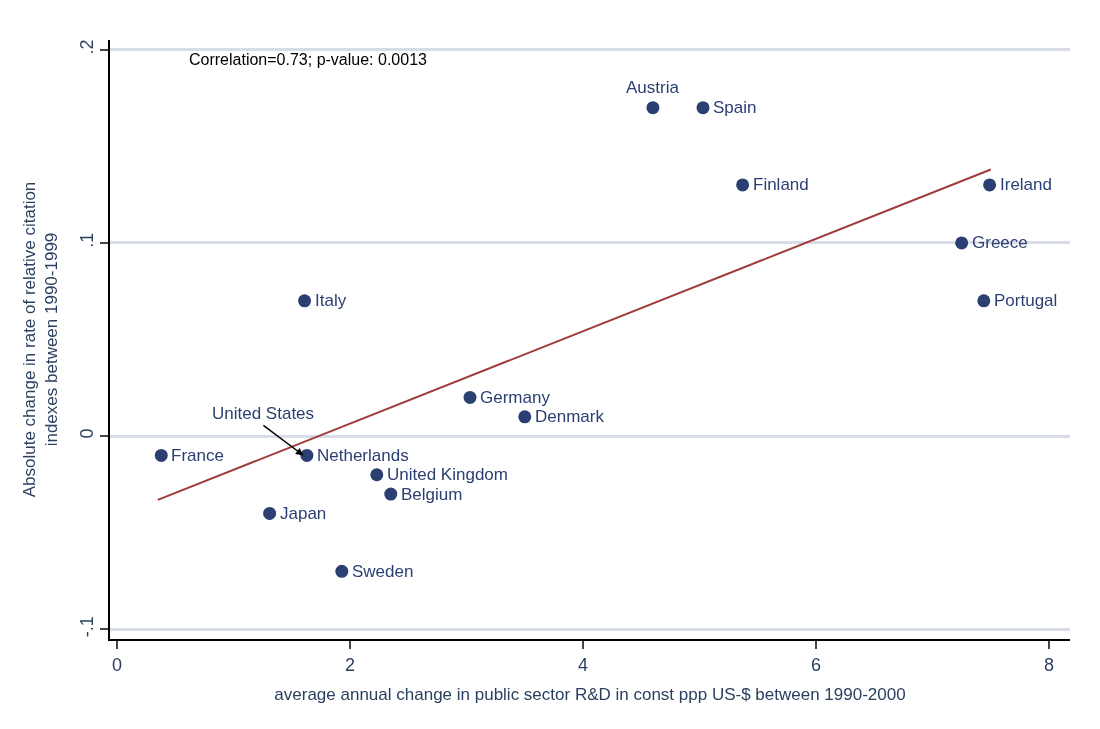 The width and height of the screenshot is (1100, 729). What do you see at coordinates (86, 47) in the screenshot?
I see `y-tick-label: .2` at bounding box center [86, 47].